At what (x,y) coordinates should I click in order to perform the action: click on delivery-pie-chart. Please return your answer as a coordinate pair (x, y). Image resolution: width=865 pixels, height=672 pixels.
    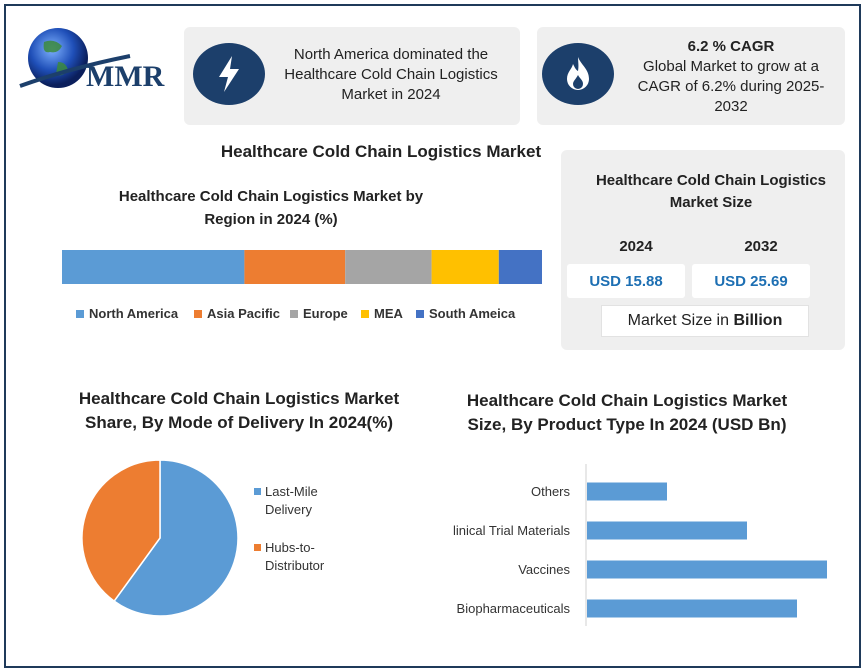
    Looking at the image, I should click on (160, 538).